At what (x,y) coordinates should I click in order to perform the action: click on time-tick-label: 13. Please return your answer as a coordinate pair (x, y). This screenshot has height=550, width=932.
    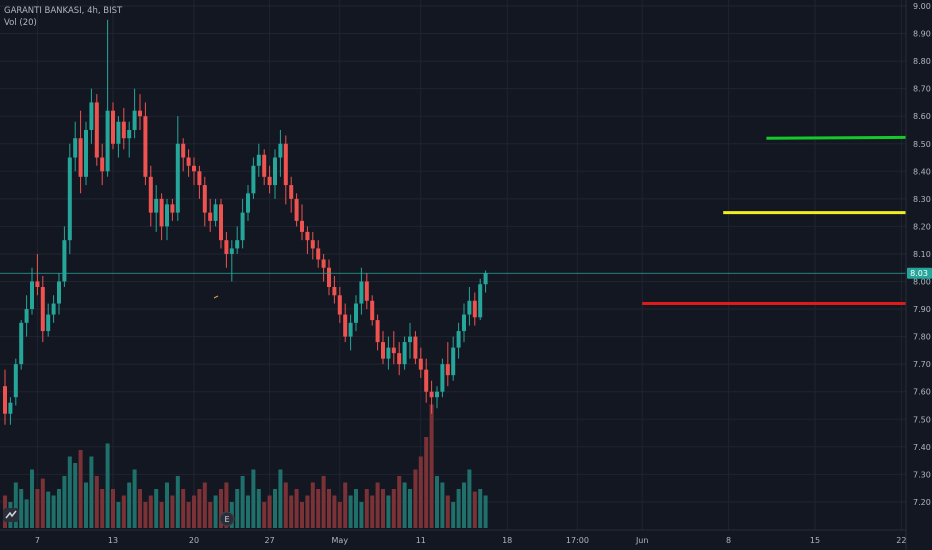
    Looking at the image, I should click on (113, 540).